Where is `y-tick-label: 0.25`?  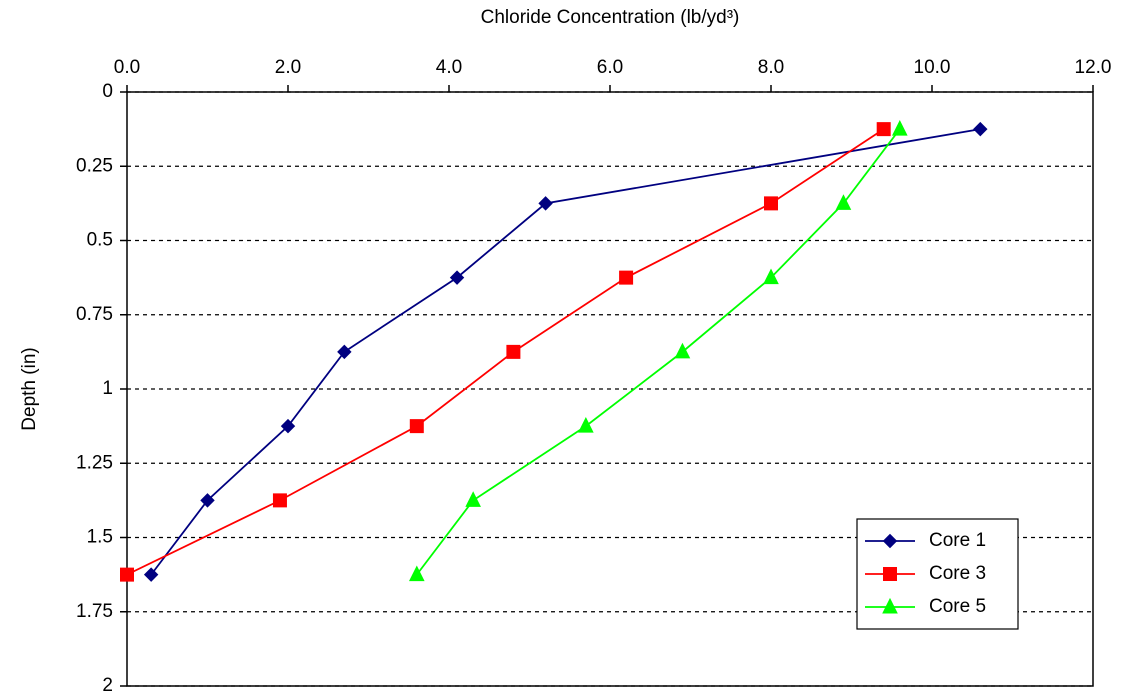
y-tick-label: 0.25 is located at coordinates (94, 165).